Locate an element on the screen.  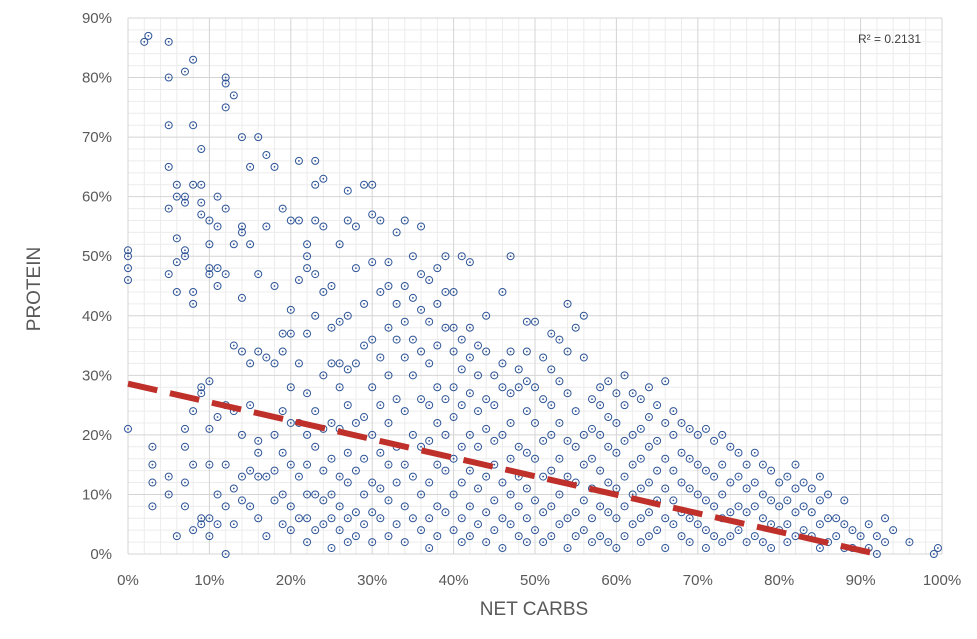
y-axis-tick-labels: 0% 10% 20% 30% 40% 50% 60% 70% 80% 90% is located at coordinates (97, 286).